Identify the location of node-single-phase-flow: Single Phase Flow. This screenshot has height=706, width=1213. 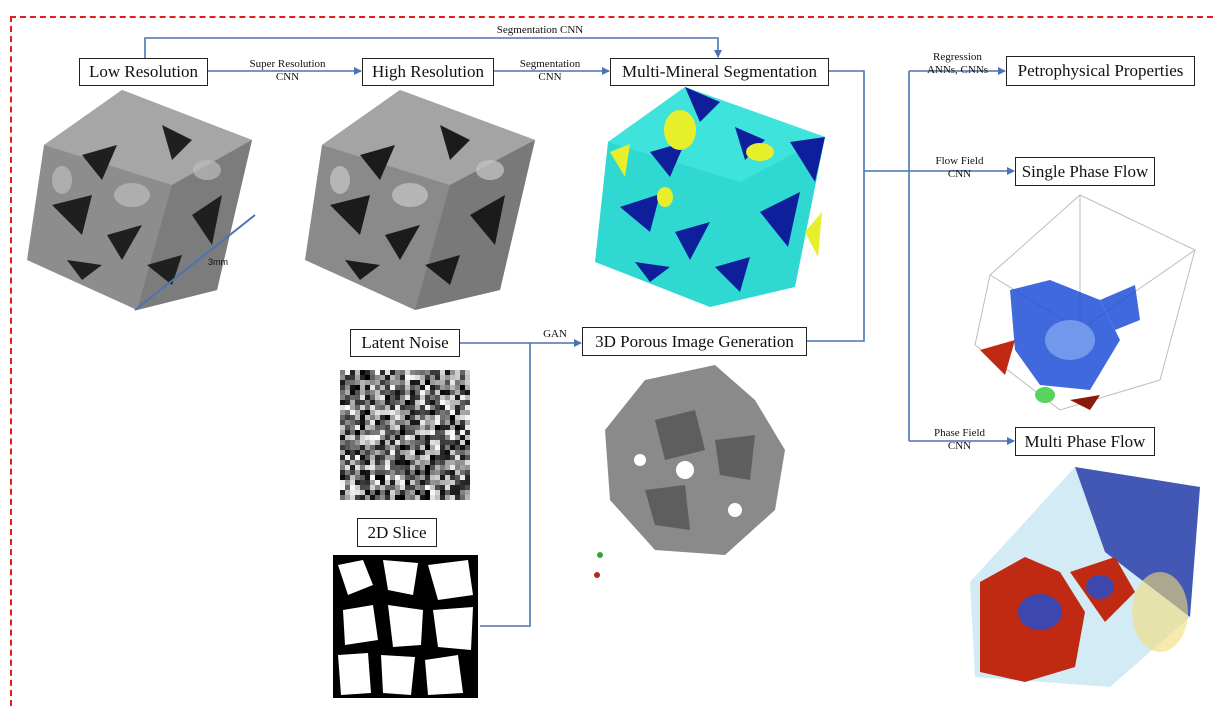
(1085, 171).